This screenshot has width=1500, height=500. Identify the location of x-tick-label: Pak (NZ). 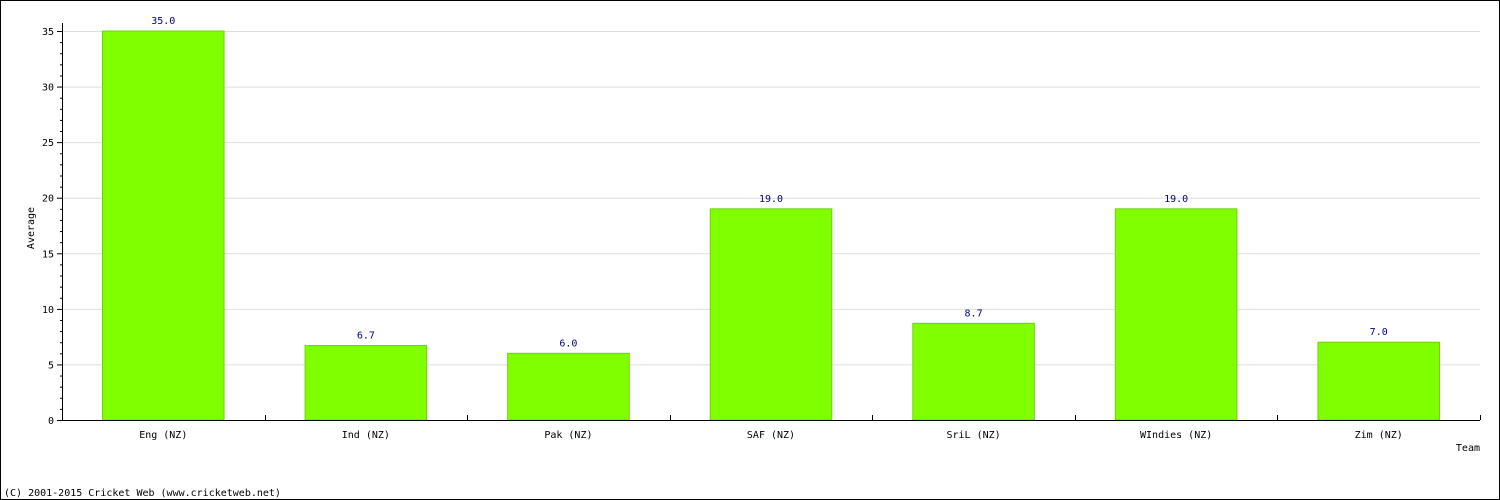
(568, 435).